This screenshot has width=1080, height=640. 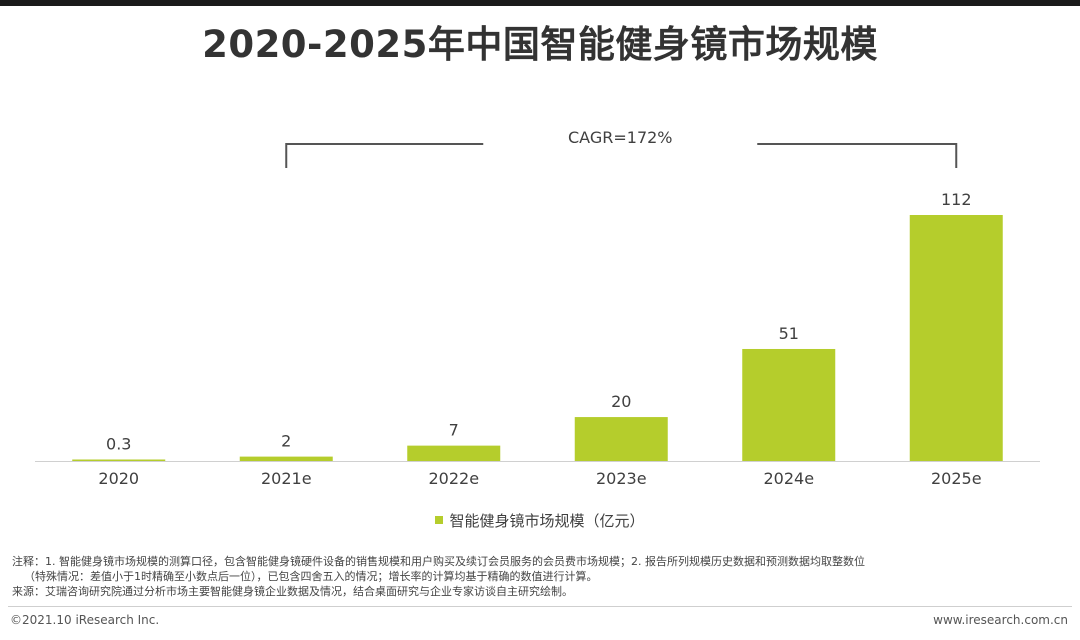 I want to click on bar-2021e, so click(x=286, y=458).